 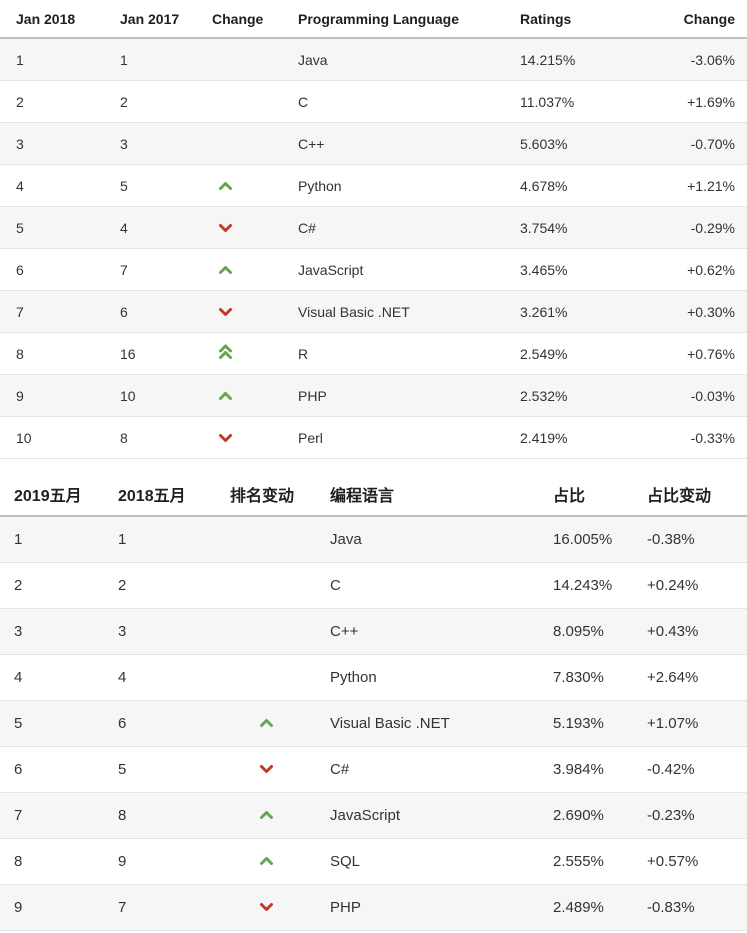 I want to click on table-row: 1 1 Java 14.215% -3.06%, so click(x=373, y=59).